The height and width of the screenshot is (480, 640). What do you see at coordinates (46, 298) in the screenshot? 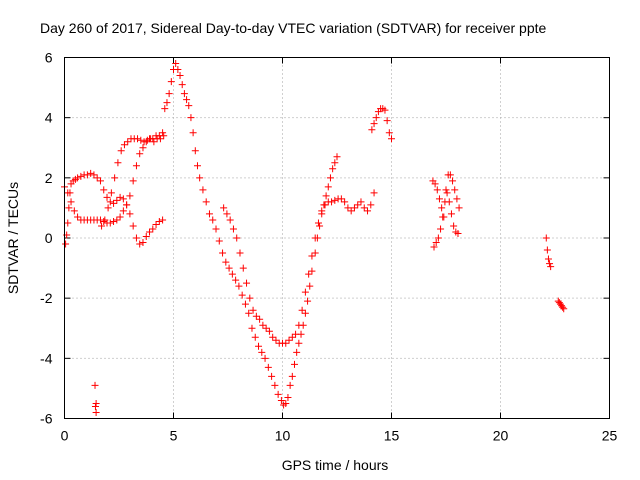
I see `y-tick-label: -2` at bounding box center [46, 298].